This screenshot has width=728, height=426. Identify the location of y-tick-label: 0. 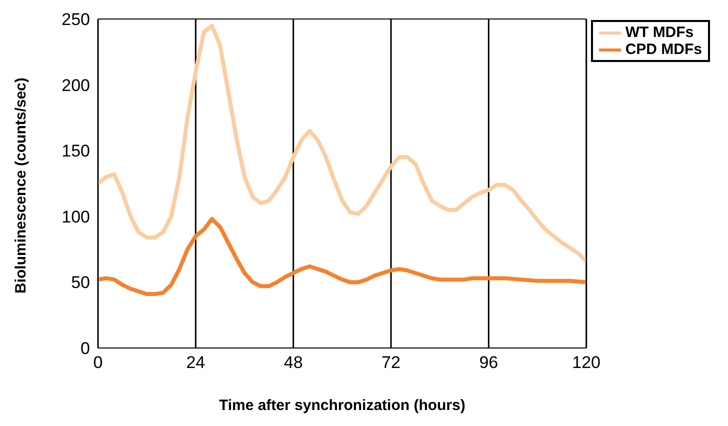
(85, 348).